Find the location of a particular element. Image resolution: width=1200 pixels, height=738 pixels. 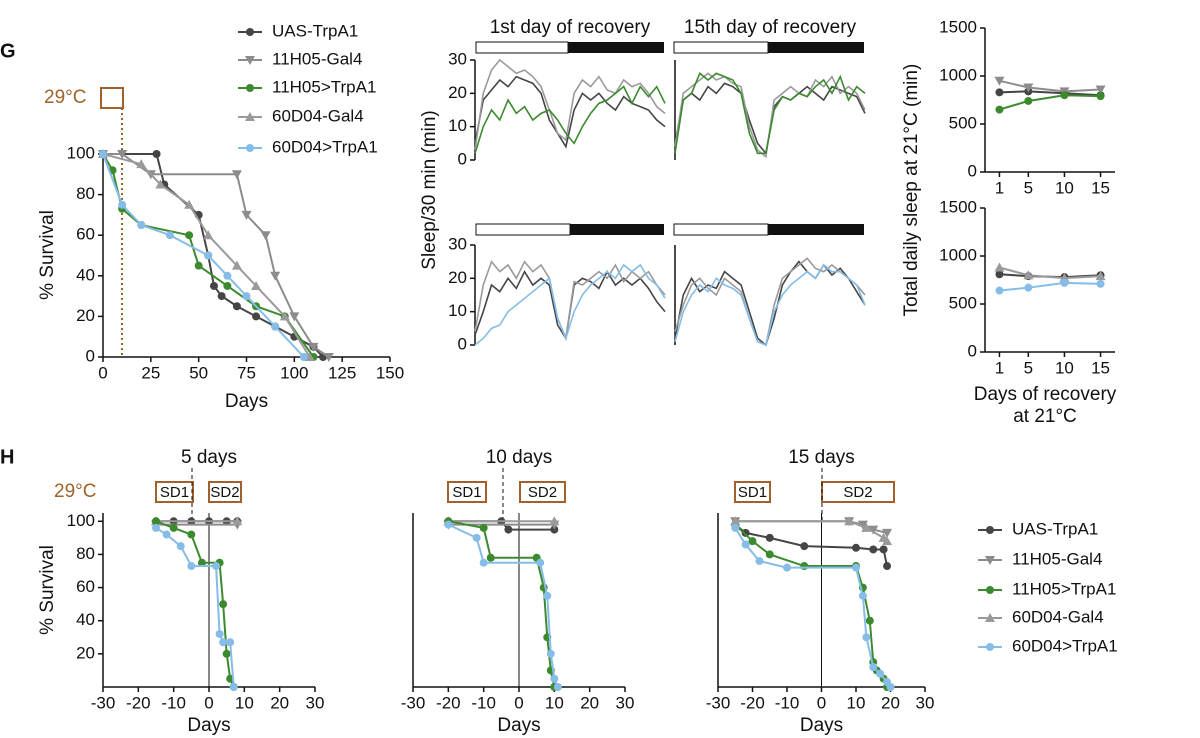

y-tick-label: 100 is located at coordinates (81, 520).